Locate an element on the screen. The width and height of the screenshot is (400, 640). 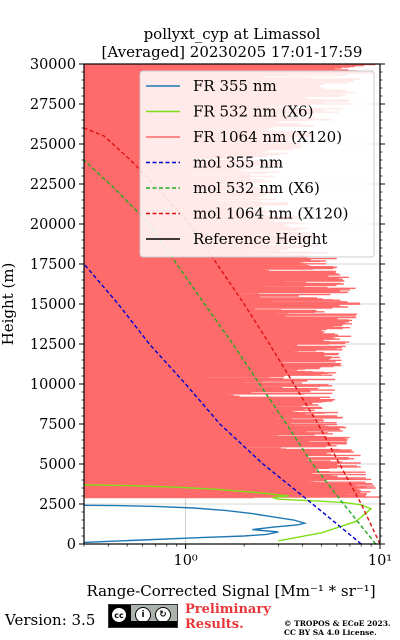
y-tick-label: 7500 is located at coordinates (57, 425).